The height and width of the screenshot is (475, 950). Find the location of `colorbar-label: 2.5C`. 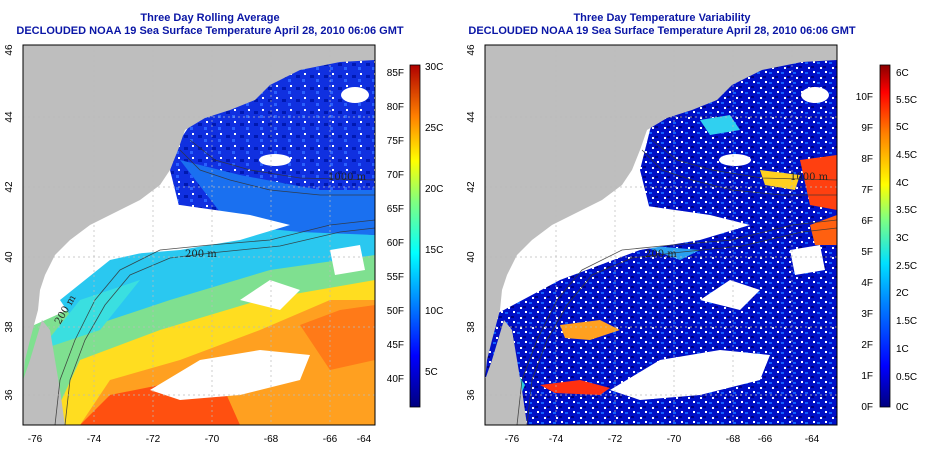

colorbar-label: 2.5C is located at coordinates (906, 266).